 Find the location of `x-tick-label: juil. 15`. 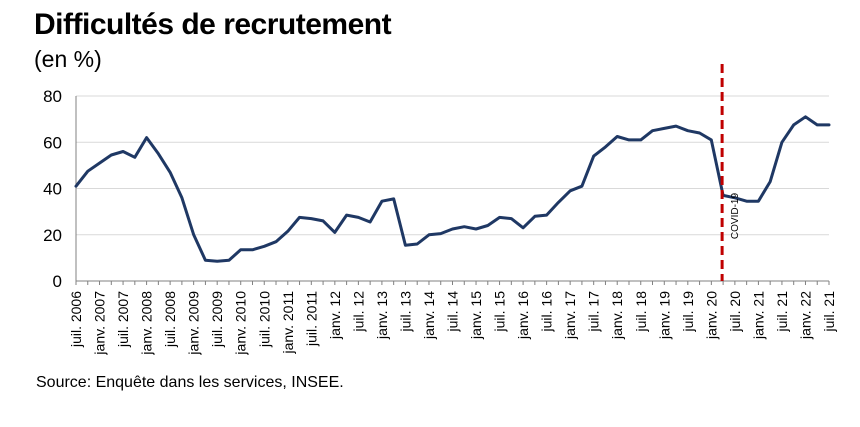

x-tick-label: juil. 15 is located at coordinates (500, 312).